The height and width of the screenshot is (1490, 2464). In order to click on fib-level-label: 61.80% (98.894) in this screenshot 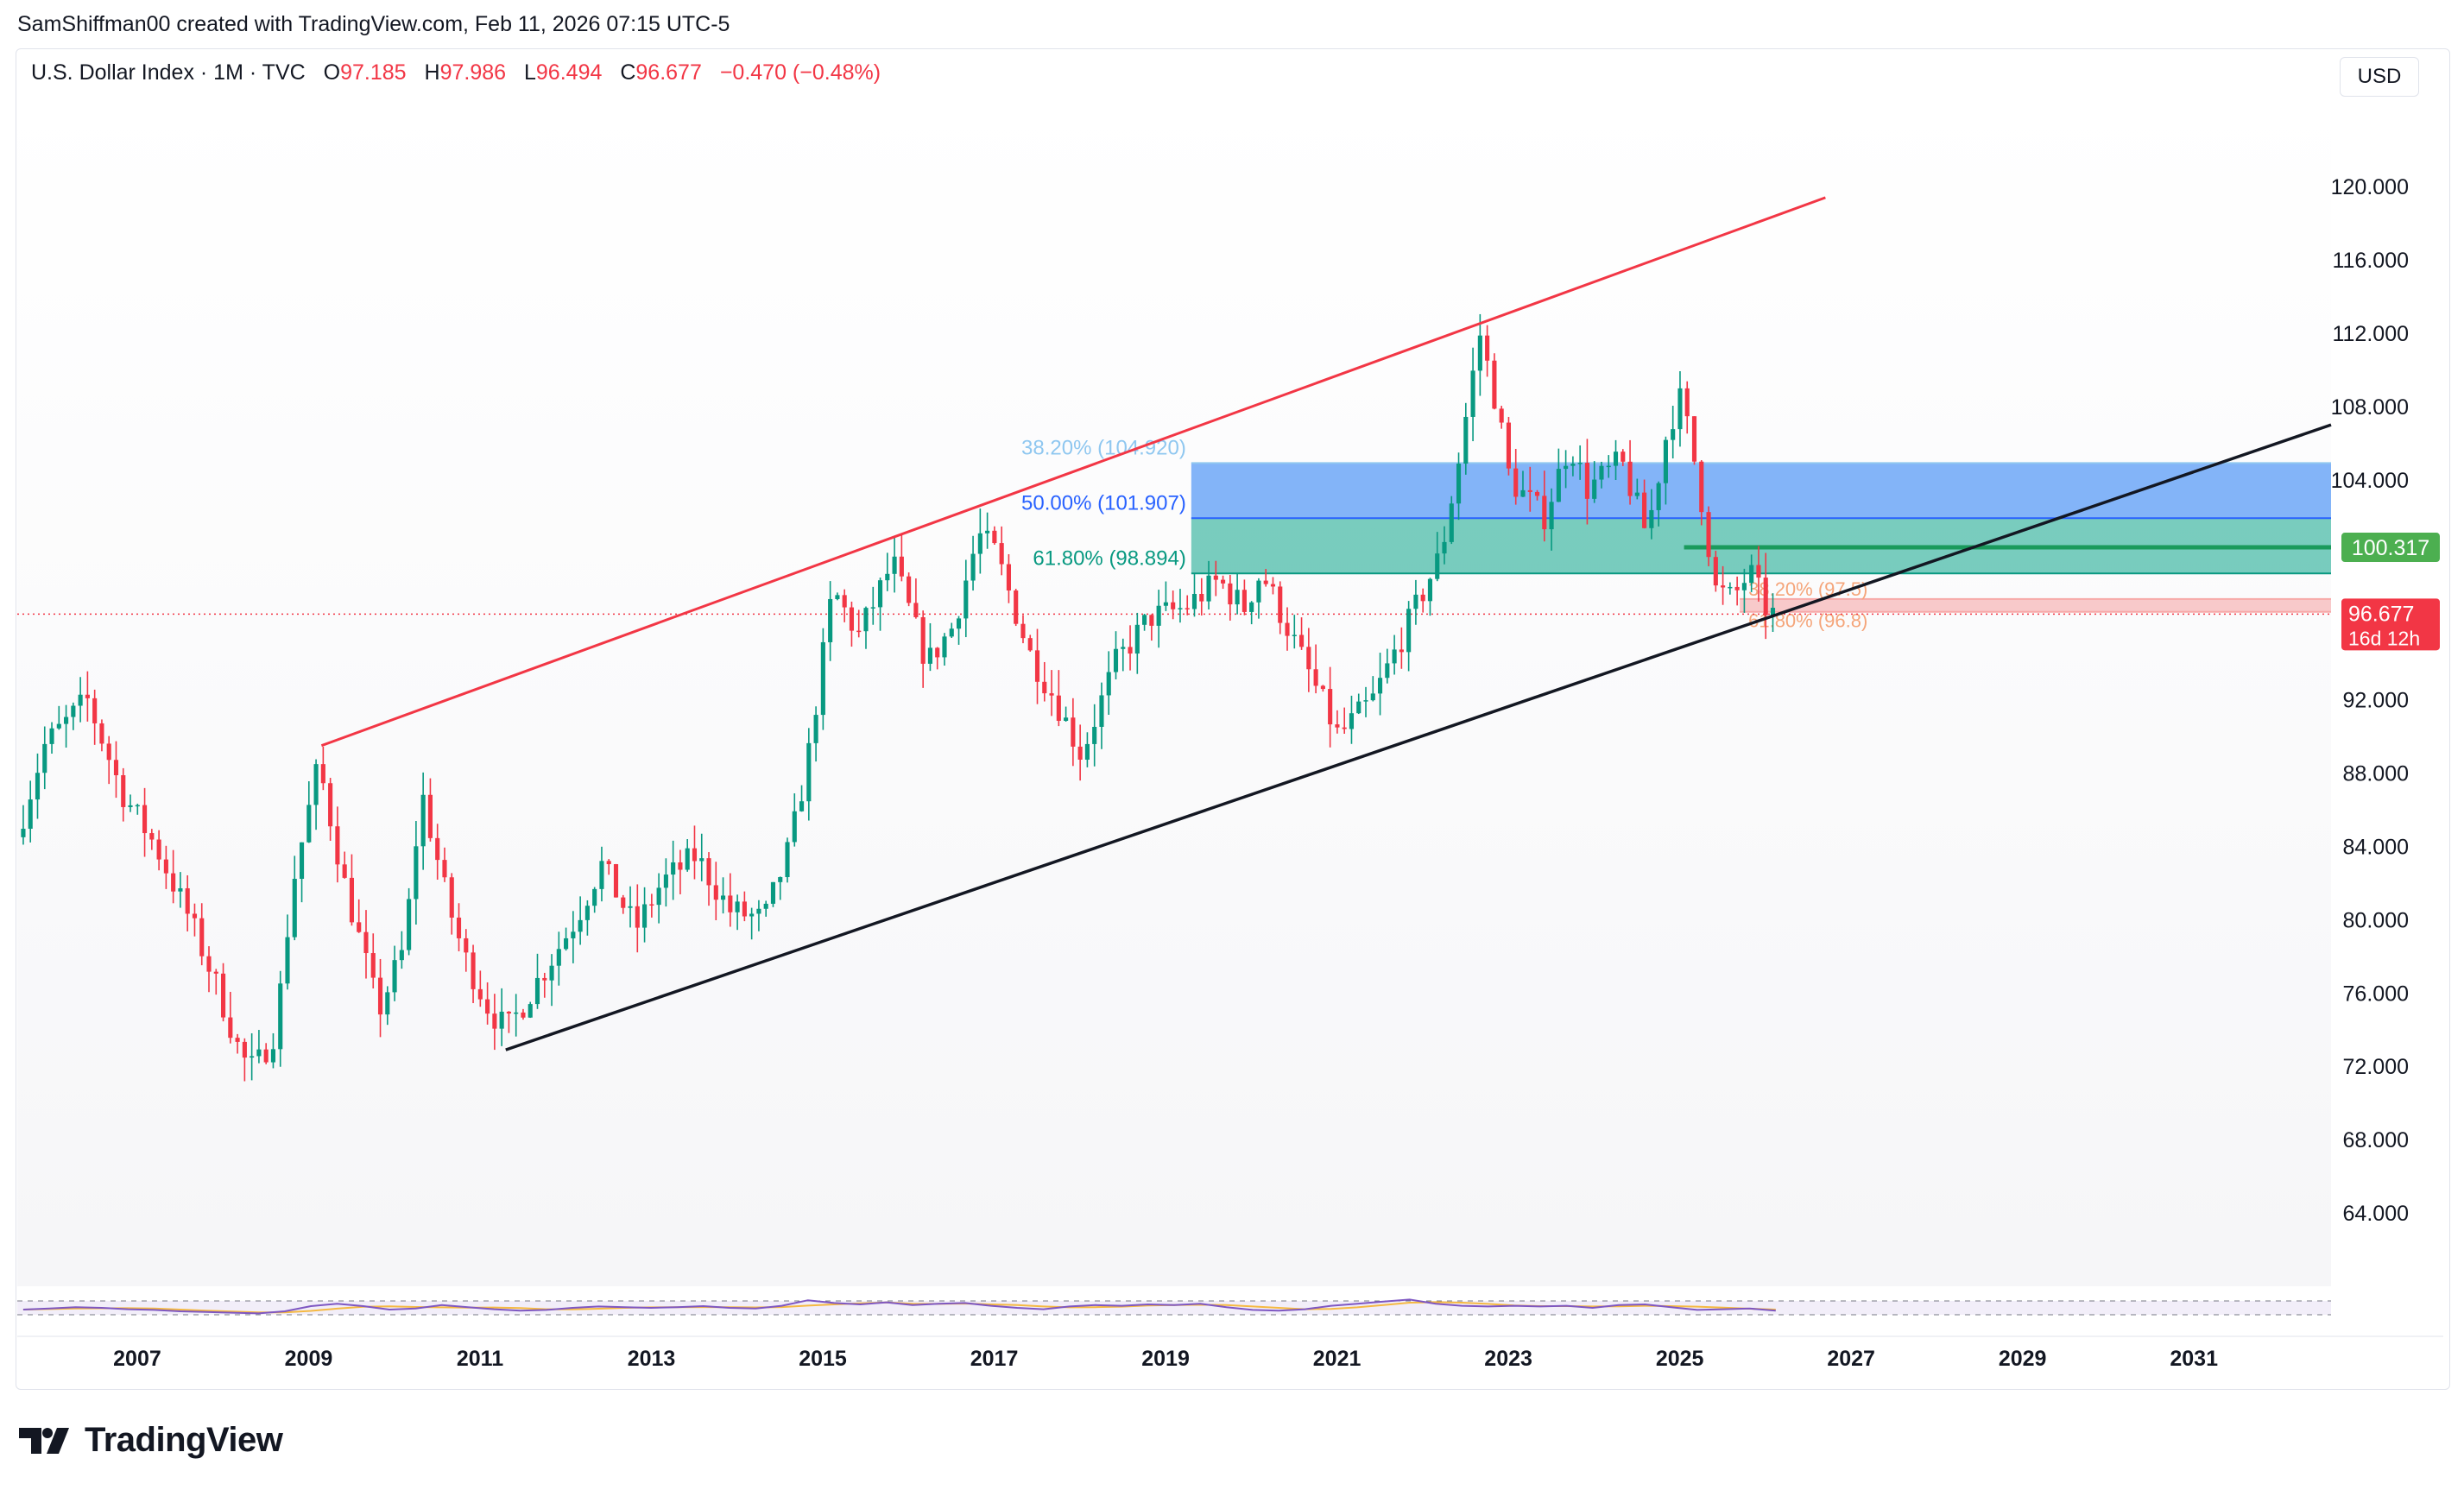, I will do `click(1109, 558)`.